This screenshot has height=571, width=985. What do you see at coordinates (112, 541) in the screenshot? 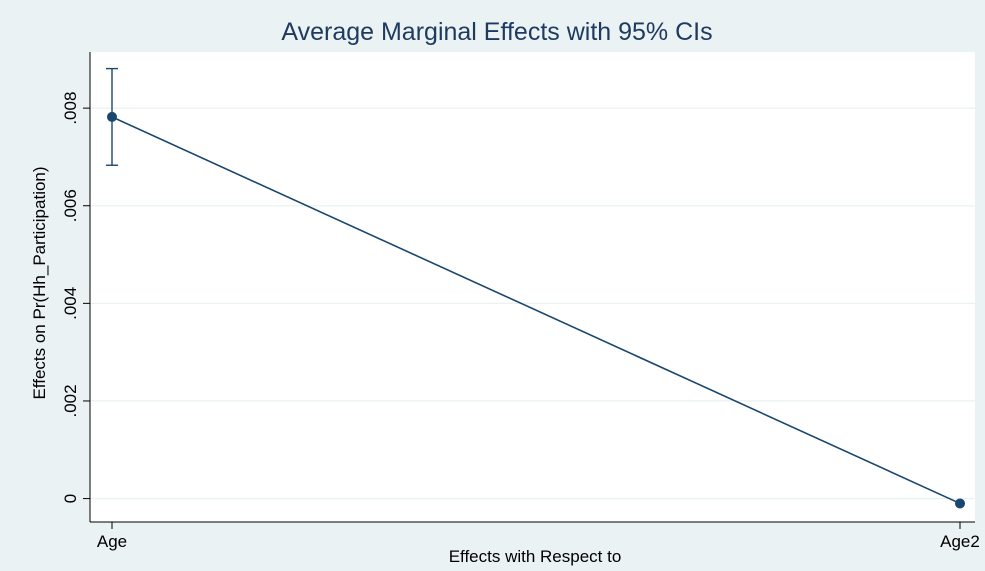
I see `x-tick-label: Age` at bounding box center [112, 541].